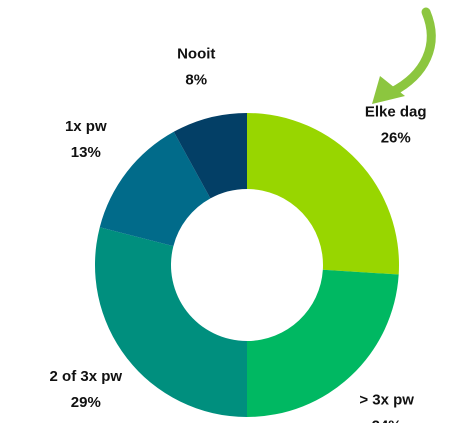 The height and width of the screenshot is (423, 461). I want to click on slice-value-label: 13%, so click(86, 152).